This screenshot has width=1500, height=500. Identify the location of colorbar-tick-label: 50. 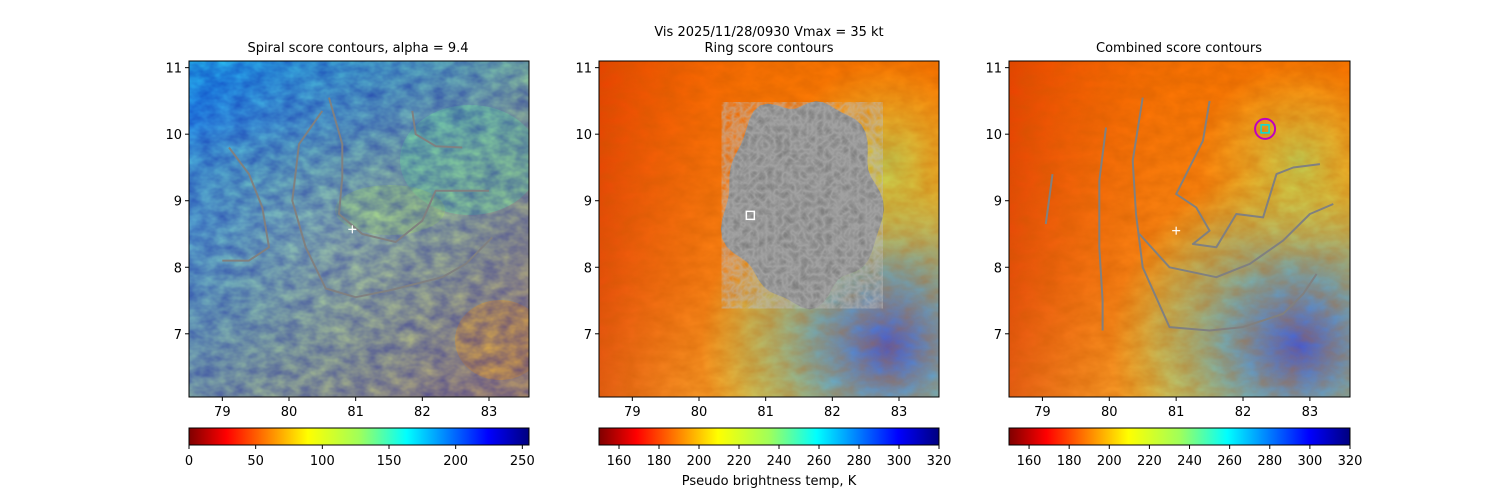
(255, 461).